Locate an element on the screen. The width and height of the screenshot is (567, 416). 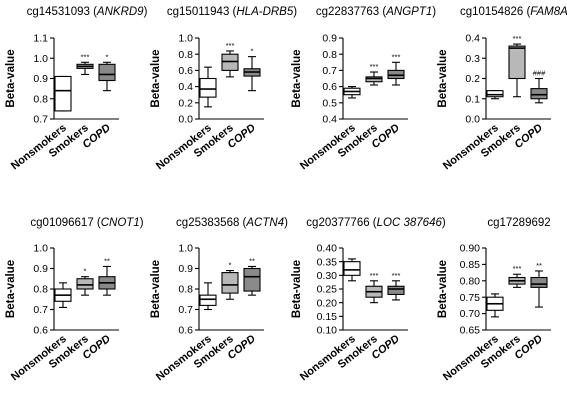
panel-title-gene: FAM8A1 is located at coordinates (548, 12).